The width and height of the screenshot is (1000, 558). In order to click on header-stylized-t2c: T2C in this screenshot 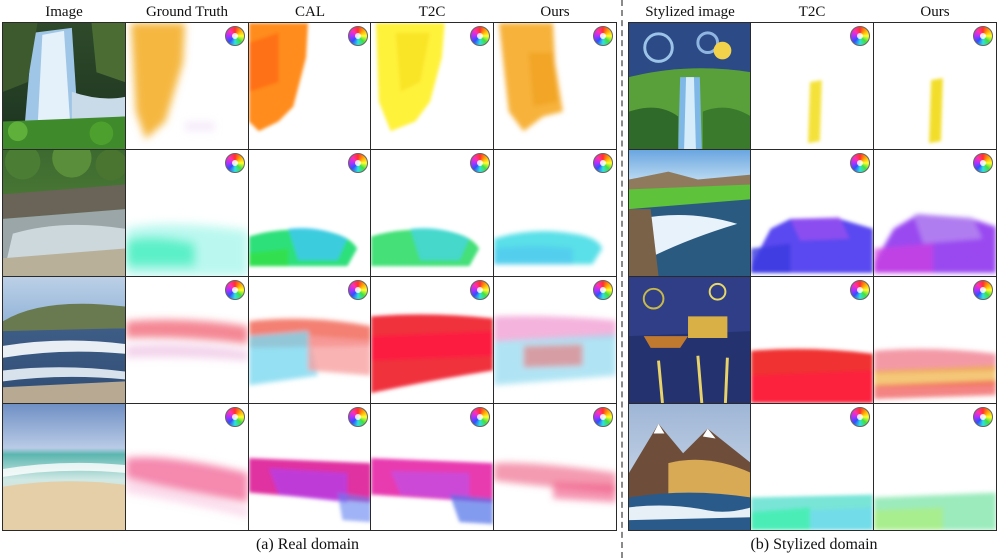, I will do `click(812, 12)`.